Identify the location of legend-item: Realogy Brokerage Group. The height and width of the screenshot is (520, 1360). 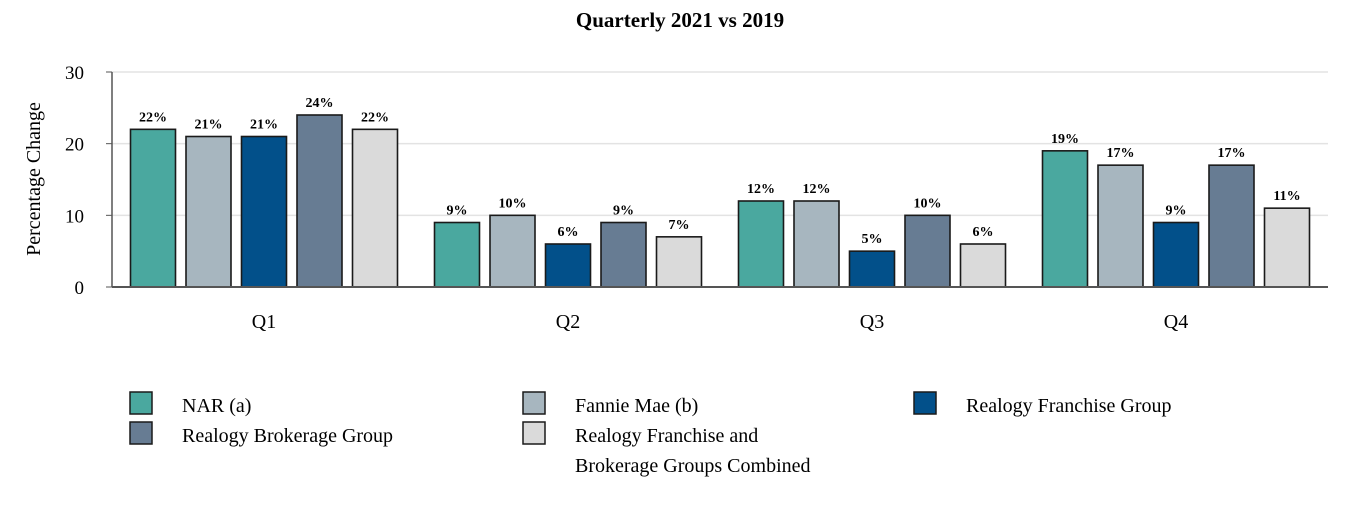
(261, 434).